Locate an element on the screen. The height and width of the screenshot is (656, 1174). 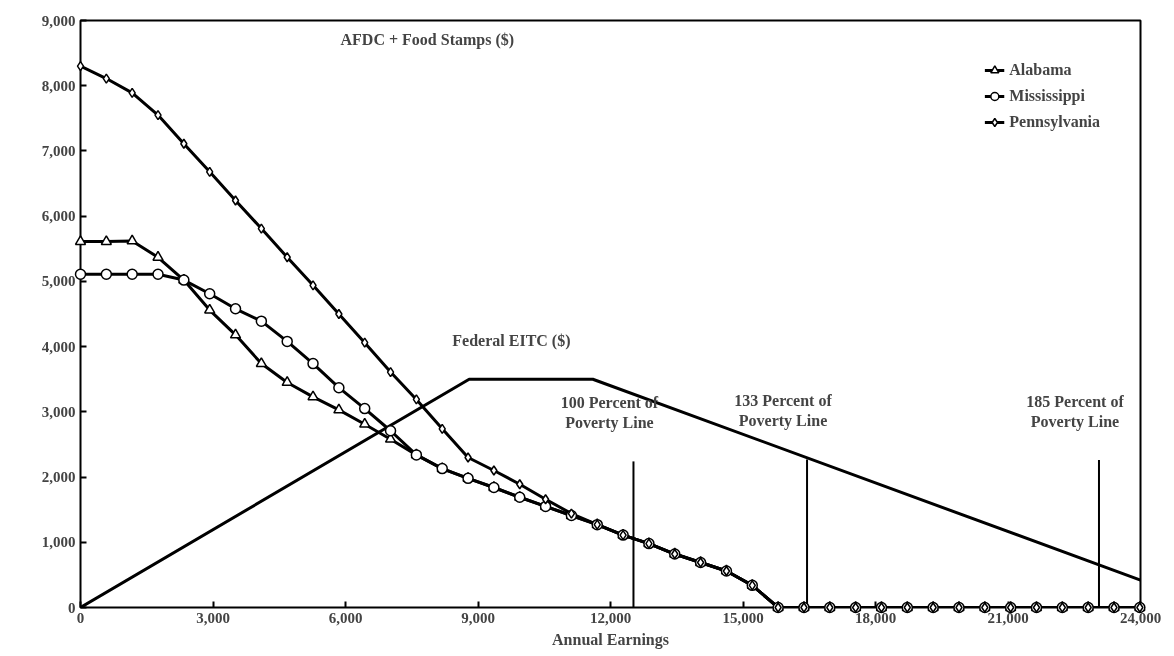
y-tick-label: 7,000 is located at coordinates (58, 150).